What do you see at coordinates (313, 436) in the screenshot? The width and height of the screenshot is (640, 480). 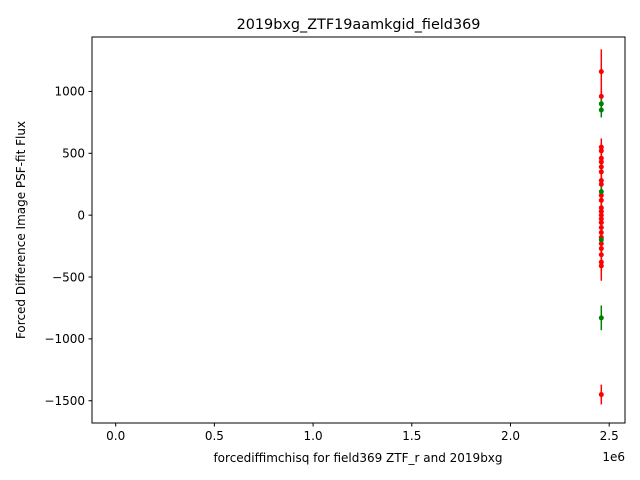 I see `x-tick-label: 1.0` at bounding box center [313, 436].